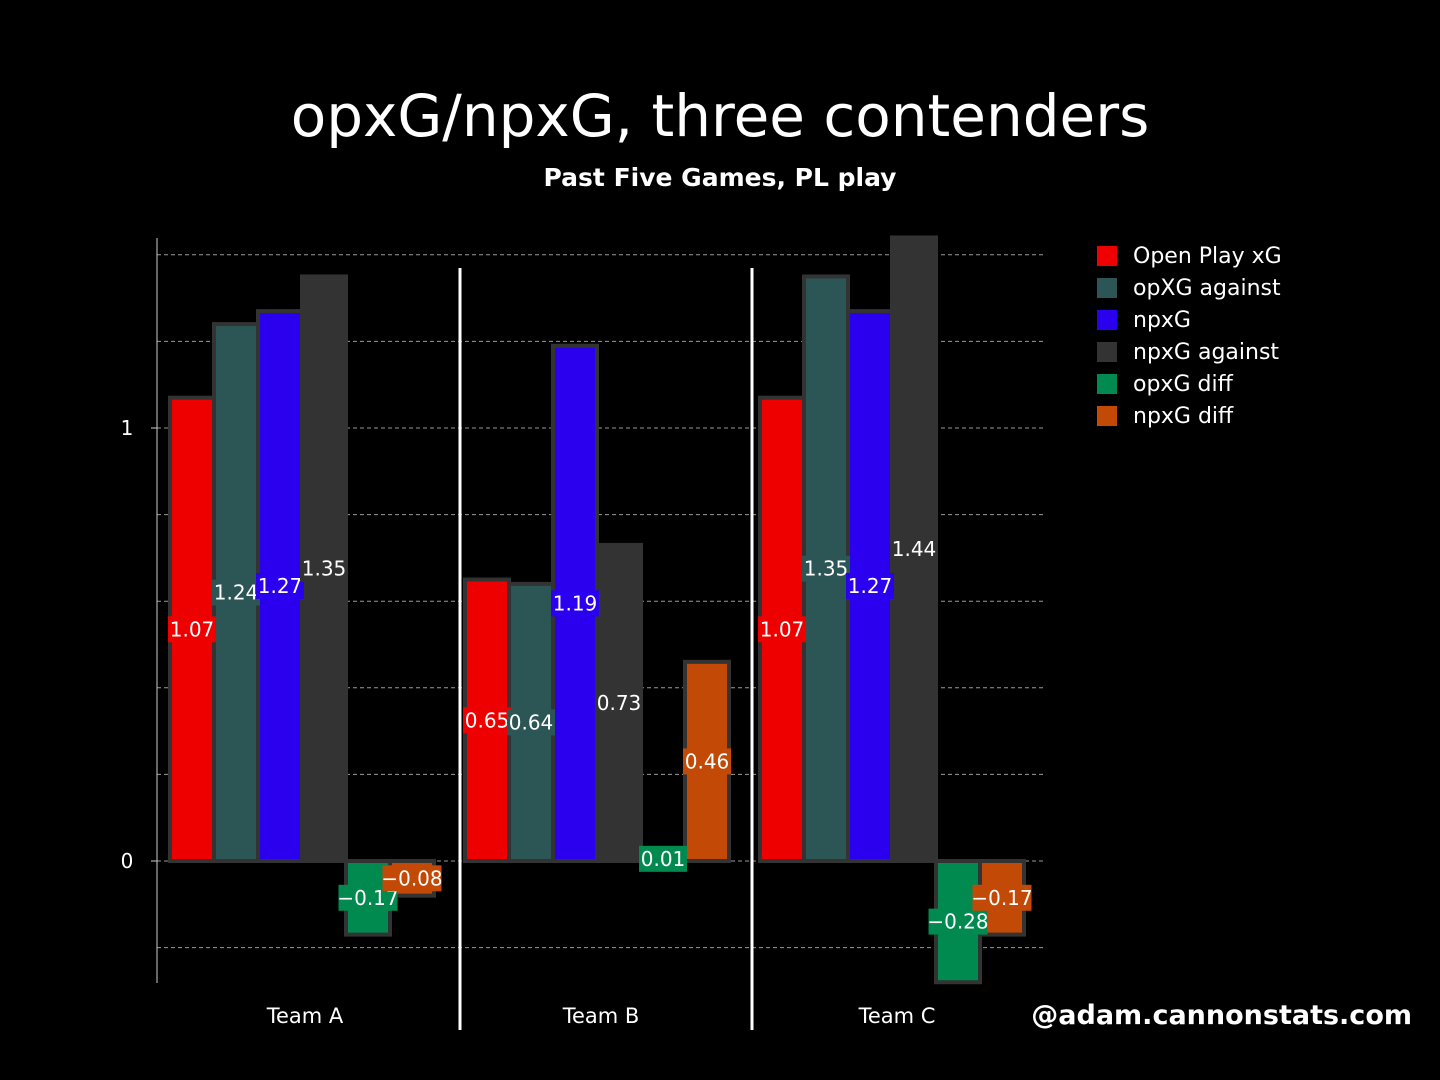  I want to click on category-label: Team A, so click(305, 1016).